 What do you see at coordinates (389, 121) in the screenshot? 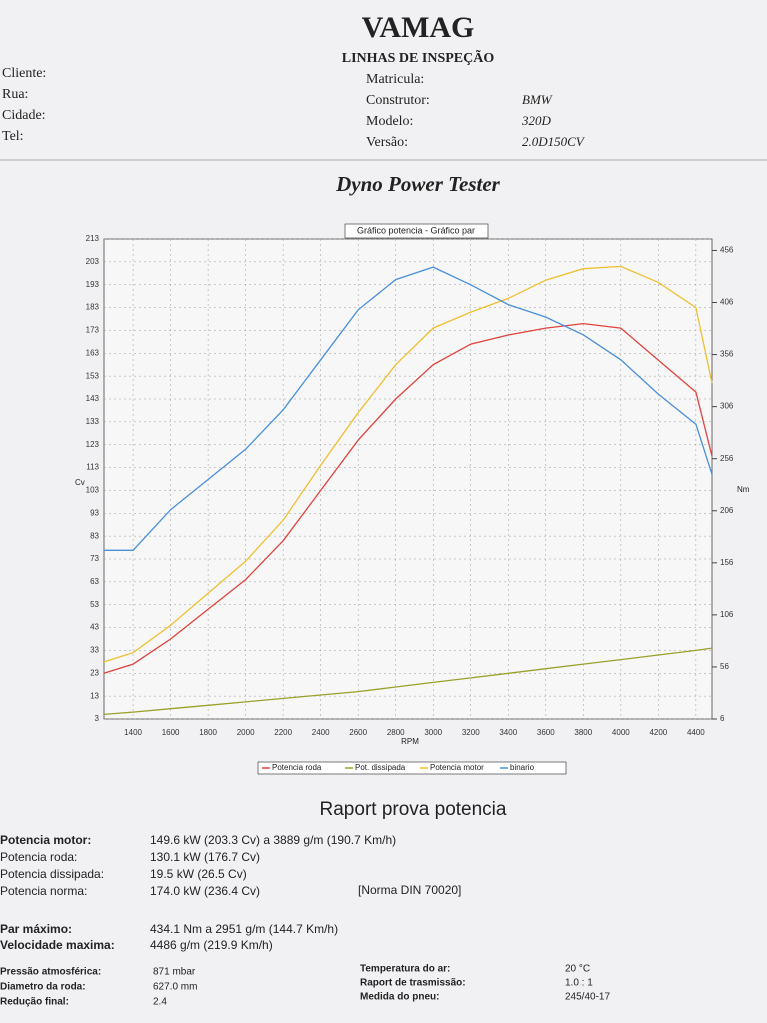
I see `field-label: Modelo:` at bounding box center [389, 121].